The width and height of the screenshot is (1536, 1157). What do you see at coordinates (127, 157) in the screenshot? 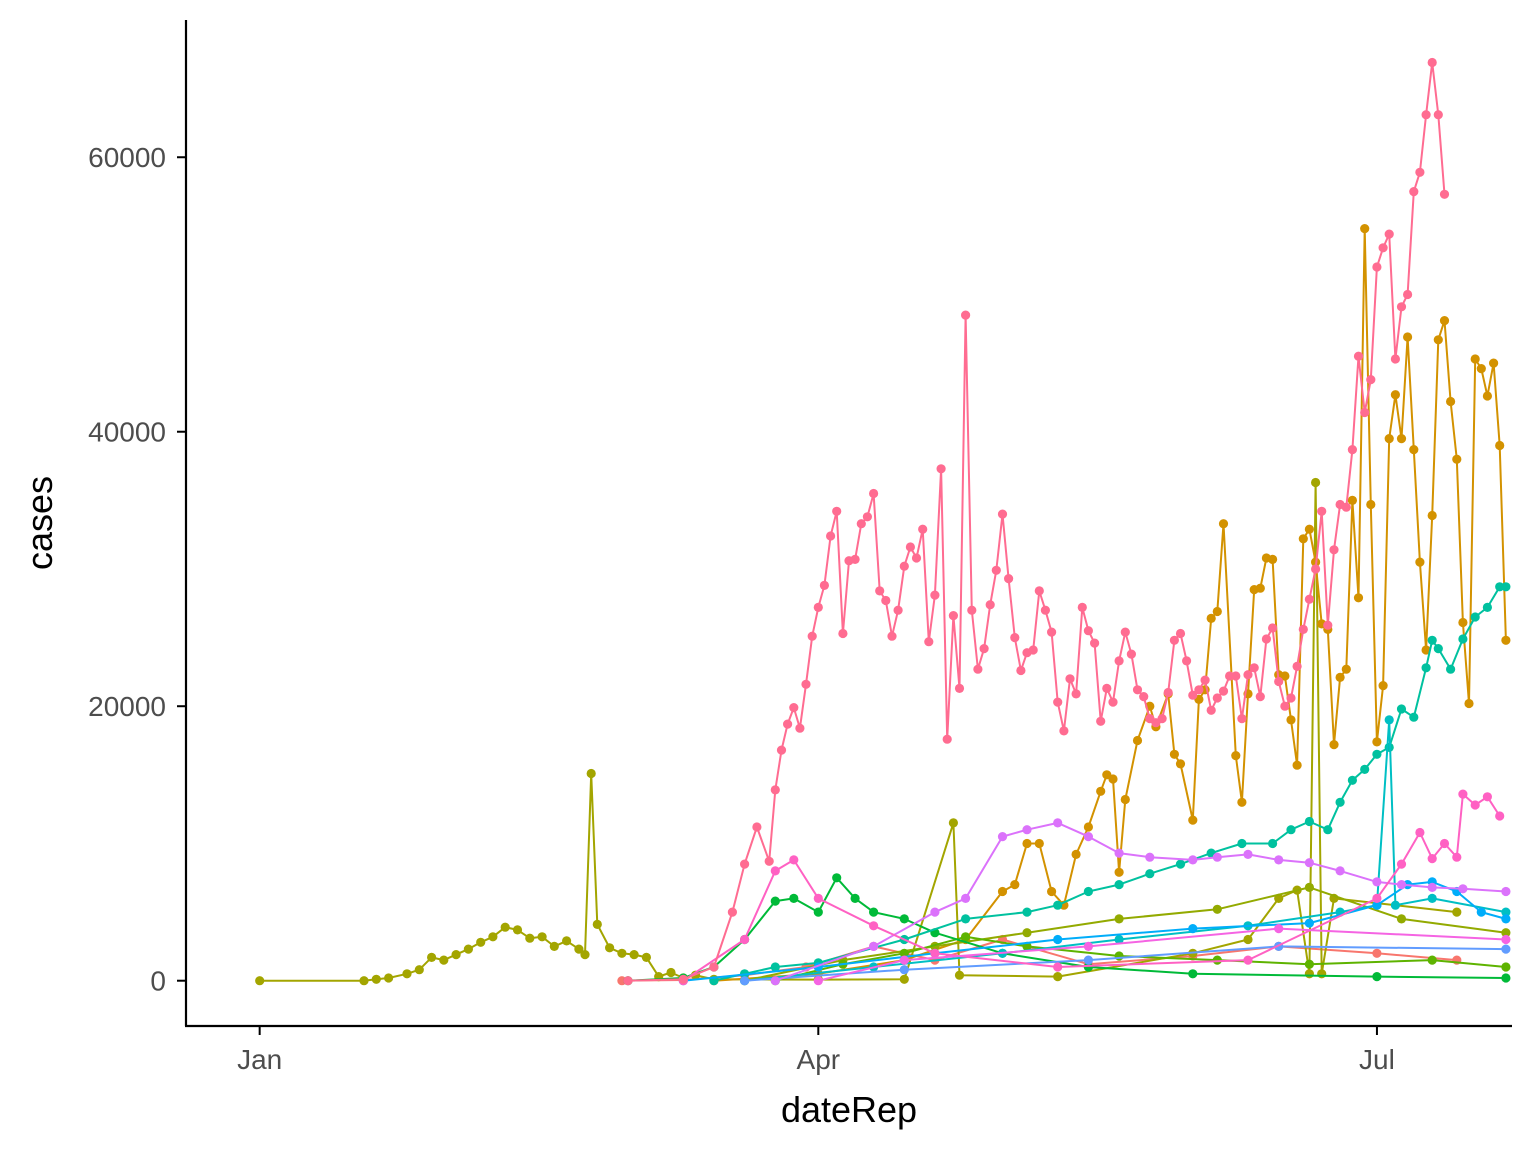
I see `y-tick-label-3: 60000` at bounding box center [127, 157].